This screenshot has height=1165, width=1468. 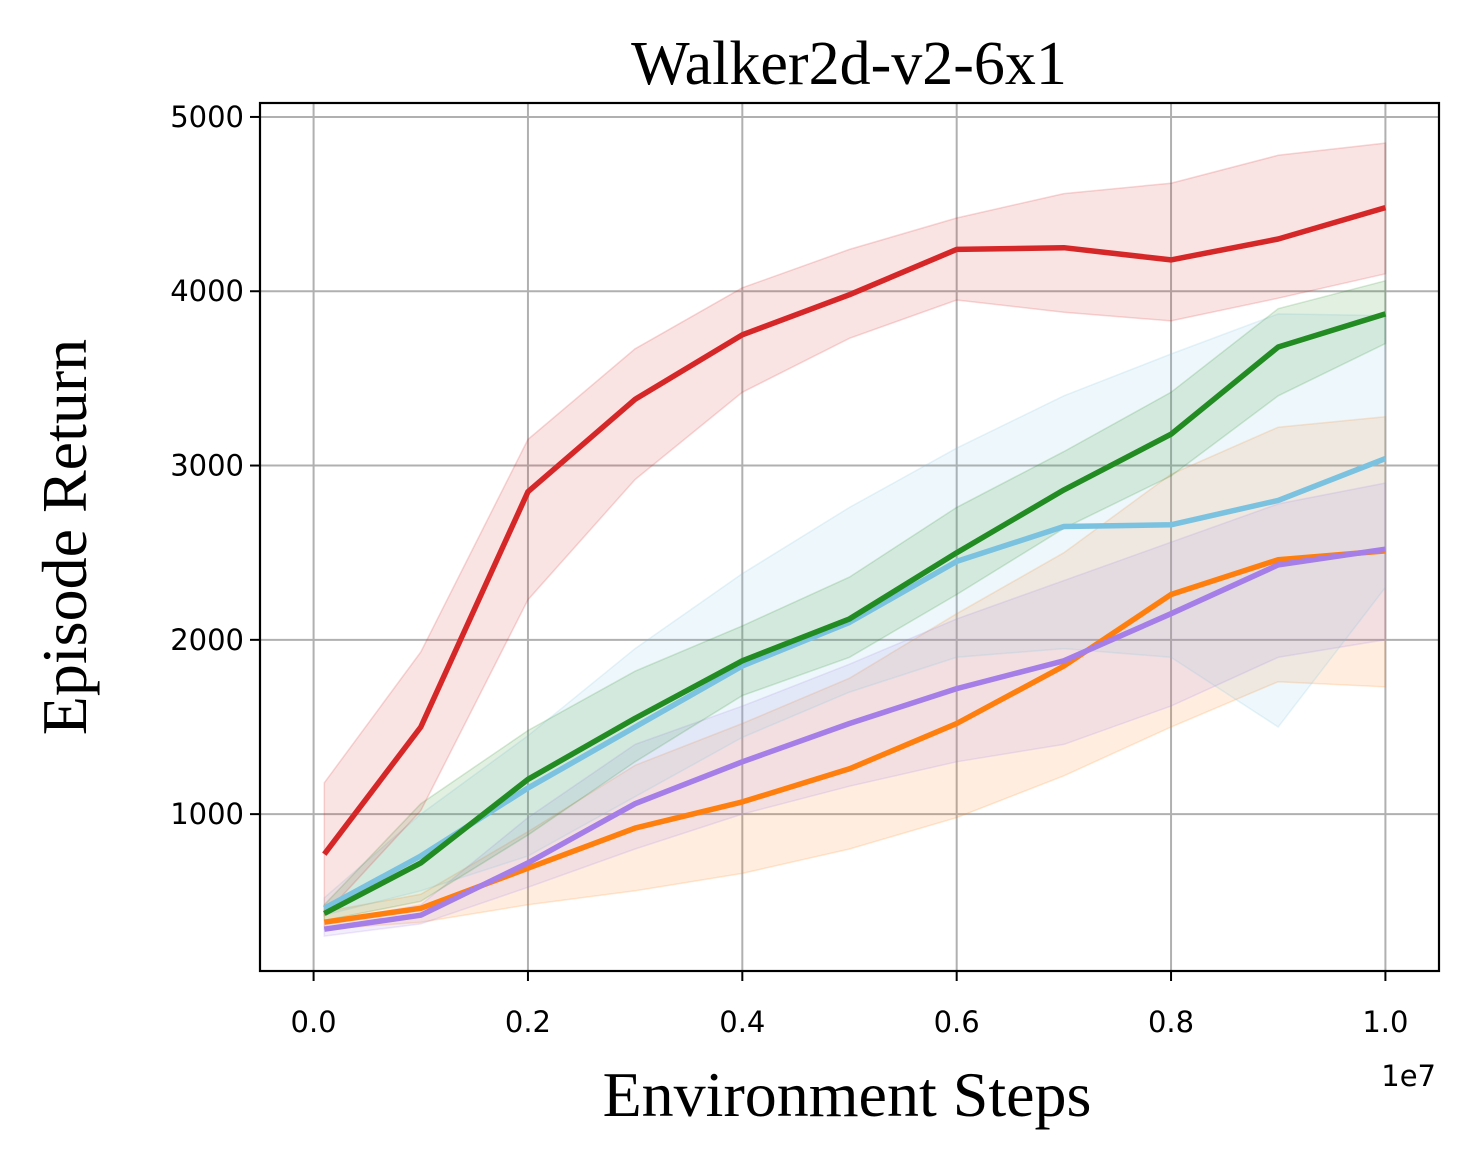 I want to click on x-tick-label: 0.6, so click(x=957, y=1022).